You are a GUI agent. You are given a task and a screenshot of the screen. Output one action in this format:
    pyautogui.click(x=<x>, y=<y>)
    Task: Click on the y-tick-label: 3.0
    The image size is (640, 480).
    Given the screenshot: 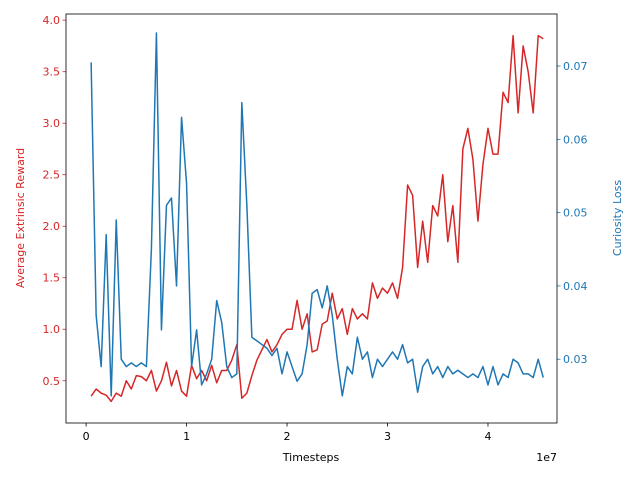 What is the action you would take?
    pyautogui.click(x=52, y=123)
    